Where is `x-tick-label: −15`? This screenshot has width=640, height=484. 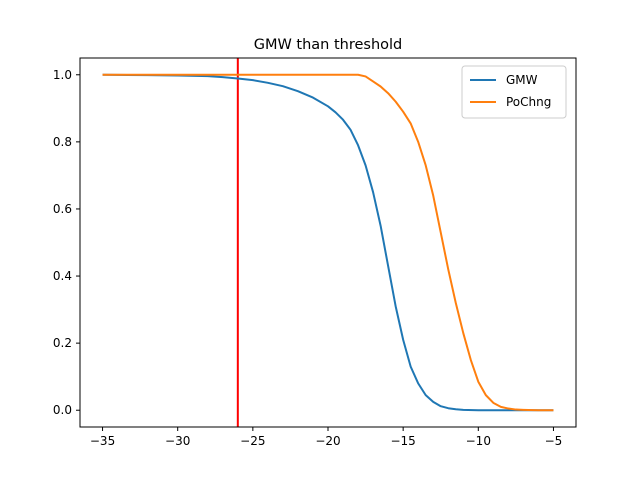 x-tick-label: −15 is located at coordinates (402, 441).